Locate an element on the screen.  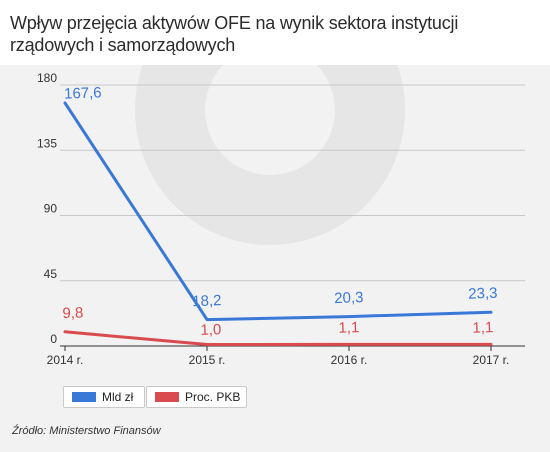
y-tick-label: 45 is located at coordinates (51, 274).